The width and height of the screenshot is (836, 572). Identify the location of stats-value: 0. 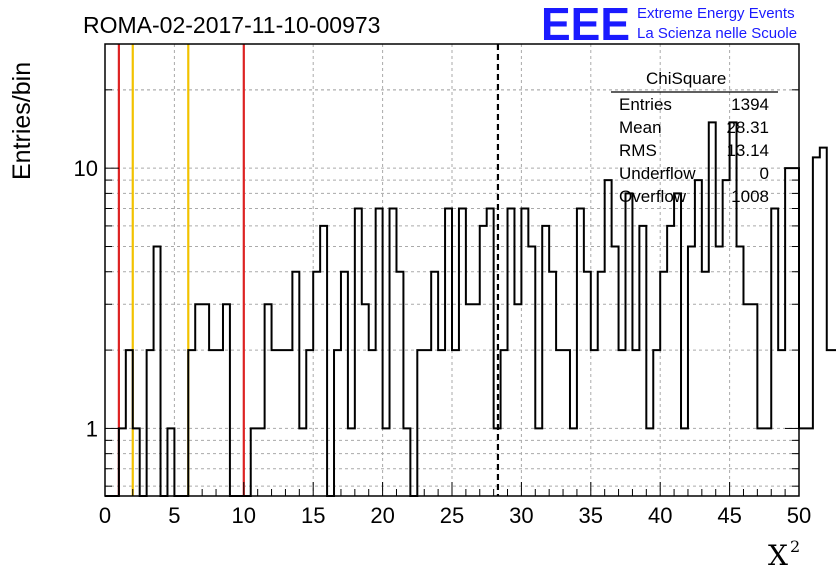
(764, 173).